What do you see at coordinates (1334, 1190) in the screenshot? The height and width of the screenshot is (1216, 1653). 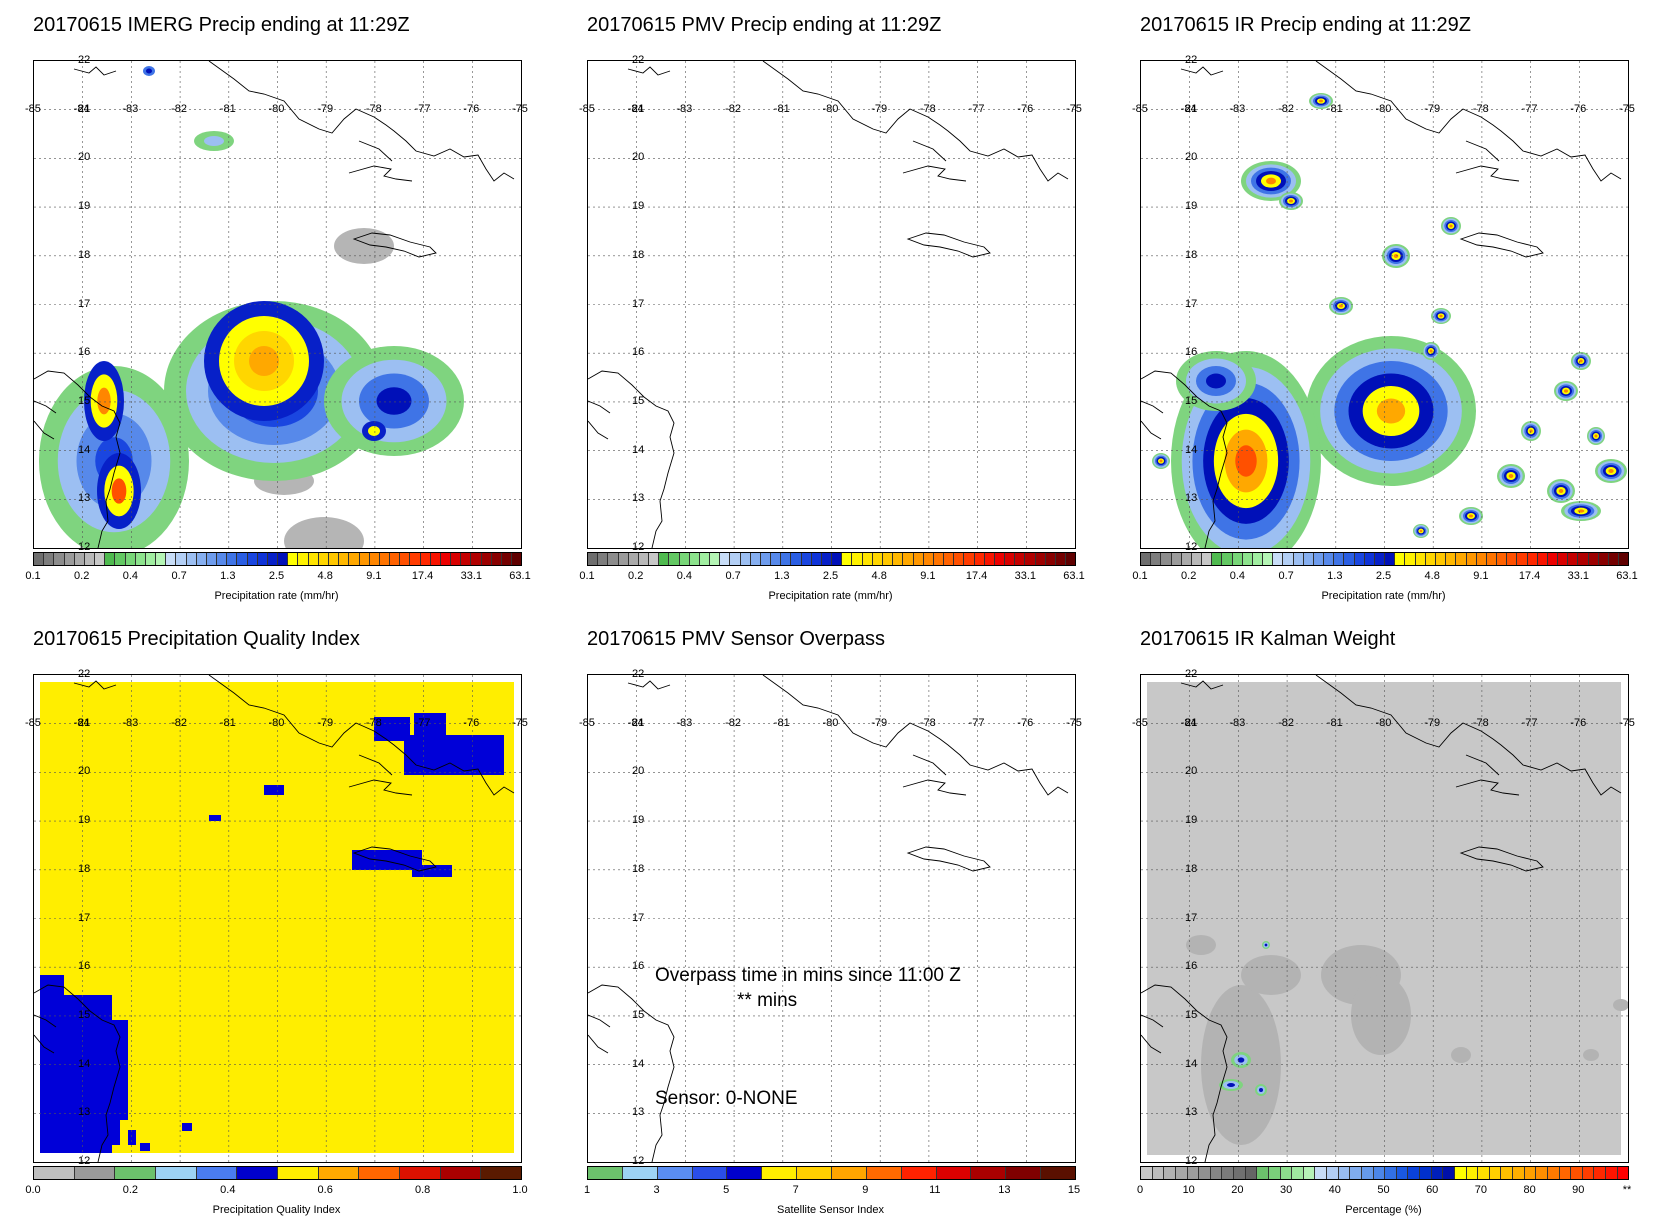 I see `colorbar-tick-label: 40` at bounding box center [1334, 1190].